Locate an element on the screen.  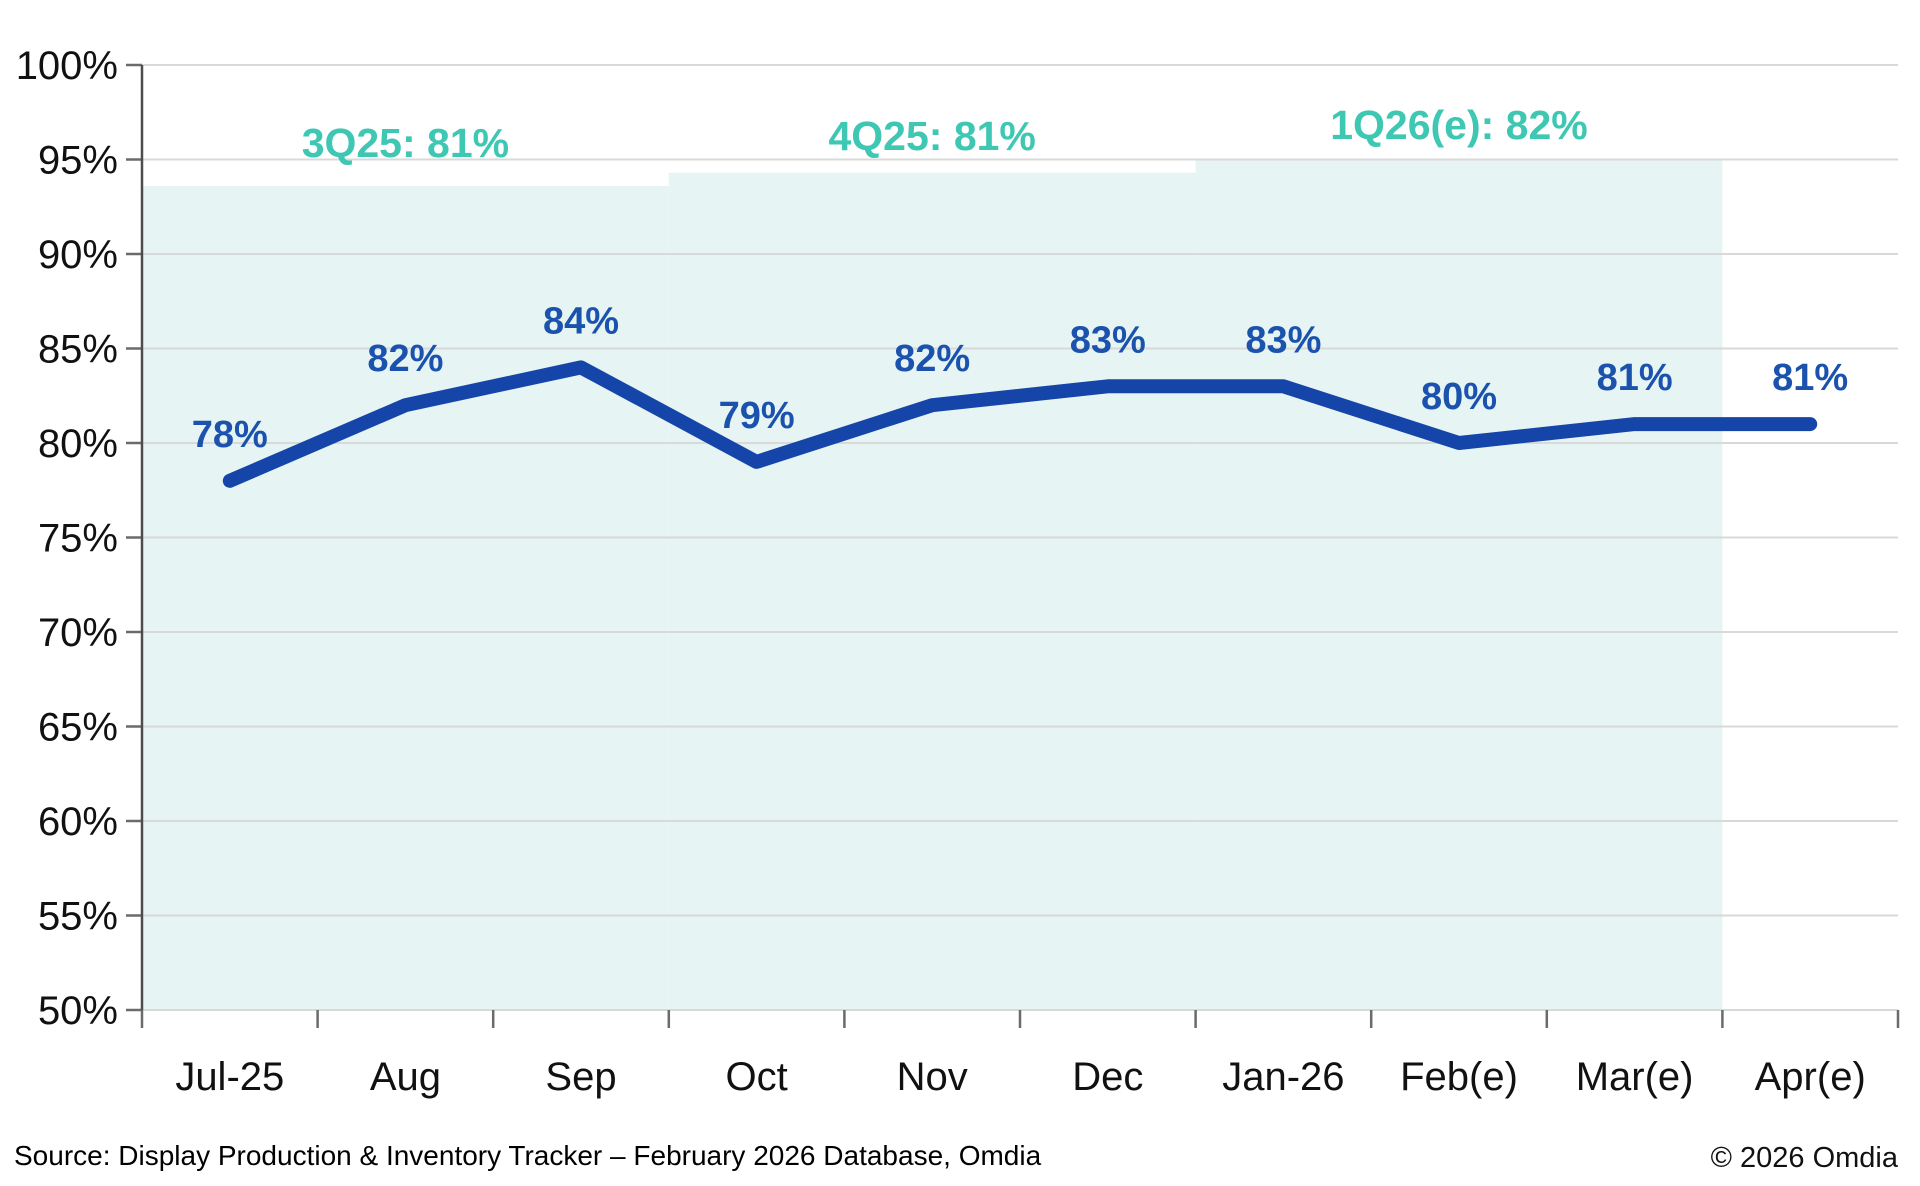
y-tick-label: 90% is located at coordinates (78, 255).